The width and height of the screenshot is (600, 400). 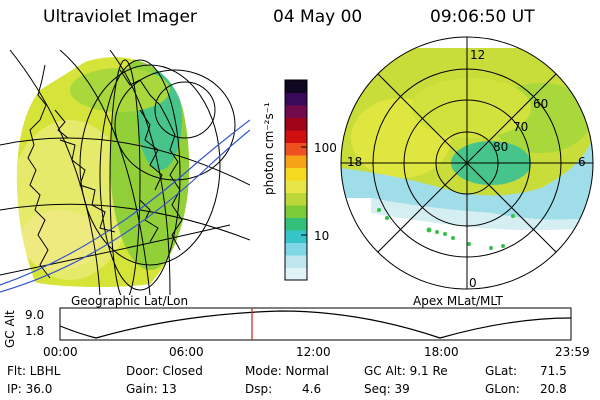 What do you see at coordinates (130, 301) in the screenshot?
I see `map-panel-label: Geographic Lat/Lon` at bounding box center [130, 301].